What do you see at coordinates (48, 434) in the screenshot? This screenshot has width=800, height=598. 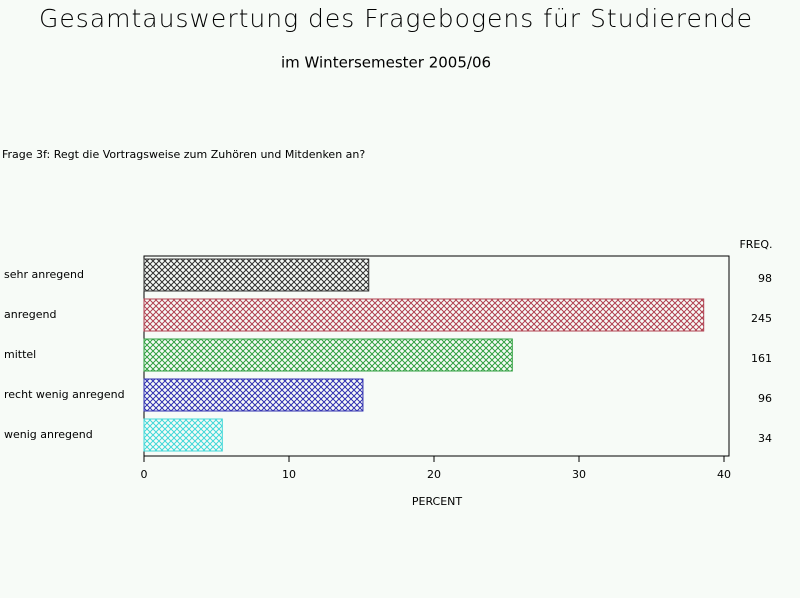 I see `category-label: wenig anregend` at bounding box center [48, 434].